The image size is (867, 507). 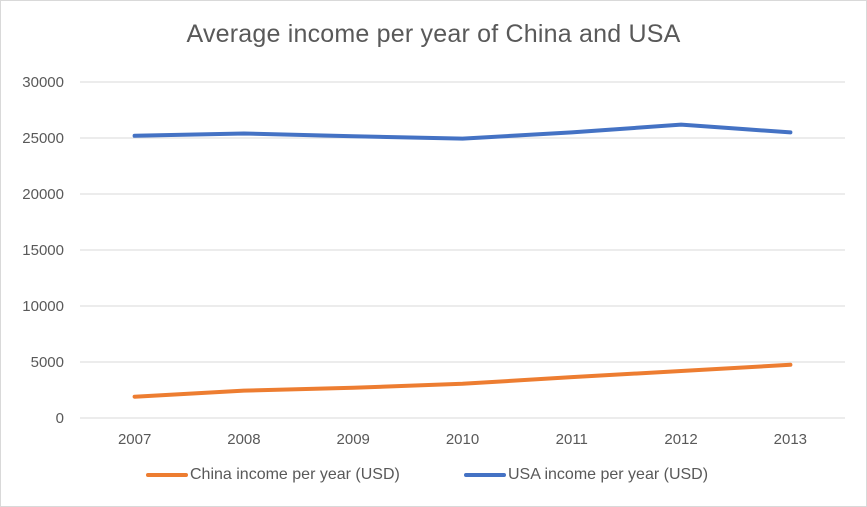 I want to click on x-tick-label: 2011, so click(x=572, y=439).